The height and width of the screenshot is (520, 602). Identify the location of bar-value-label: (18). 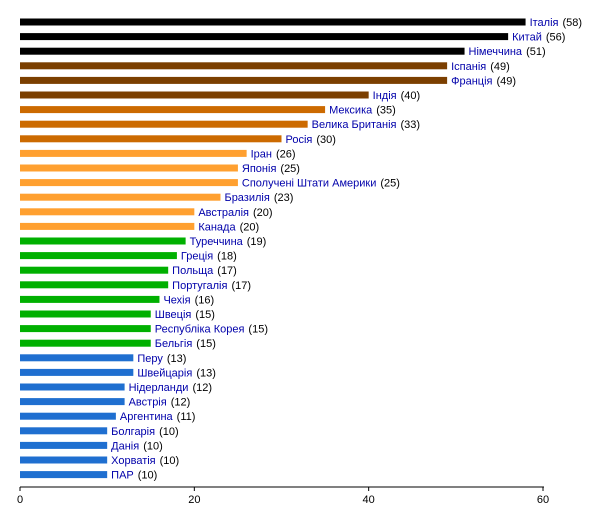
(227, 257).